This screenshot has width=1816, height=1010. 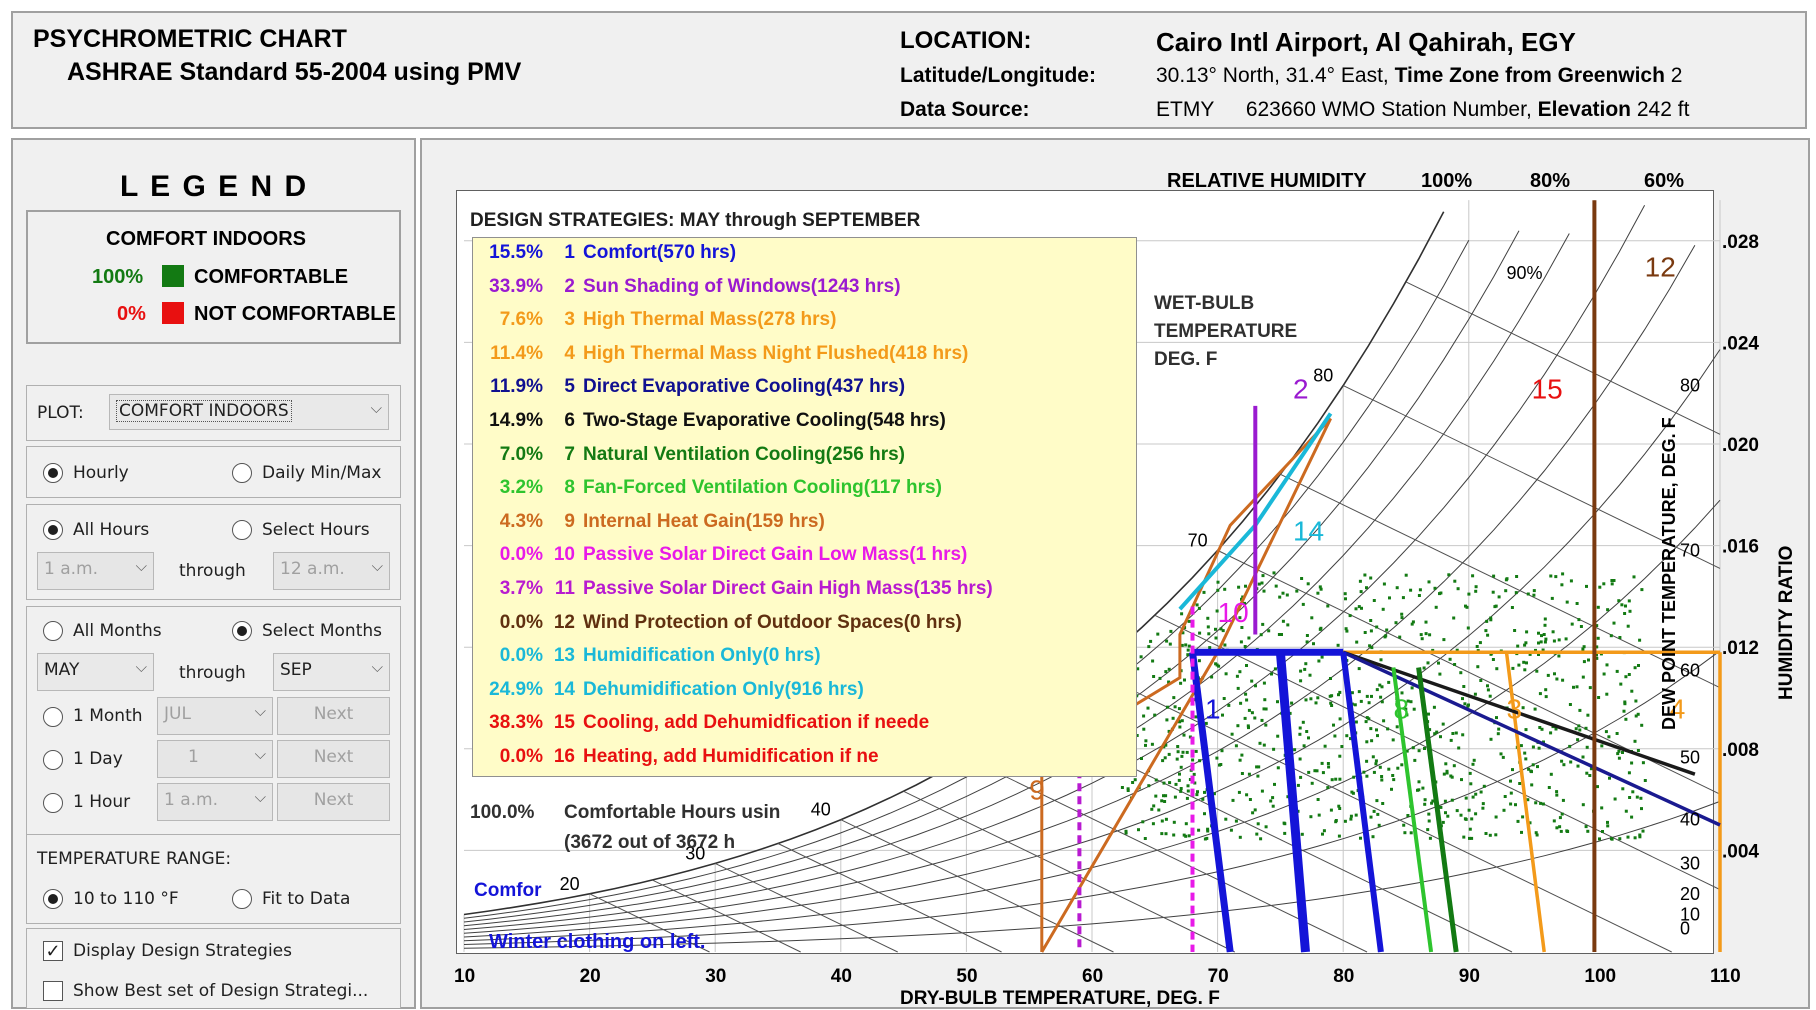 What do you see at coordinates (182, 951) in the screenshot?
I see `display-strategies-label: Display Design Strategies` at bounding box center [182, 951].